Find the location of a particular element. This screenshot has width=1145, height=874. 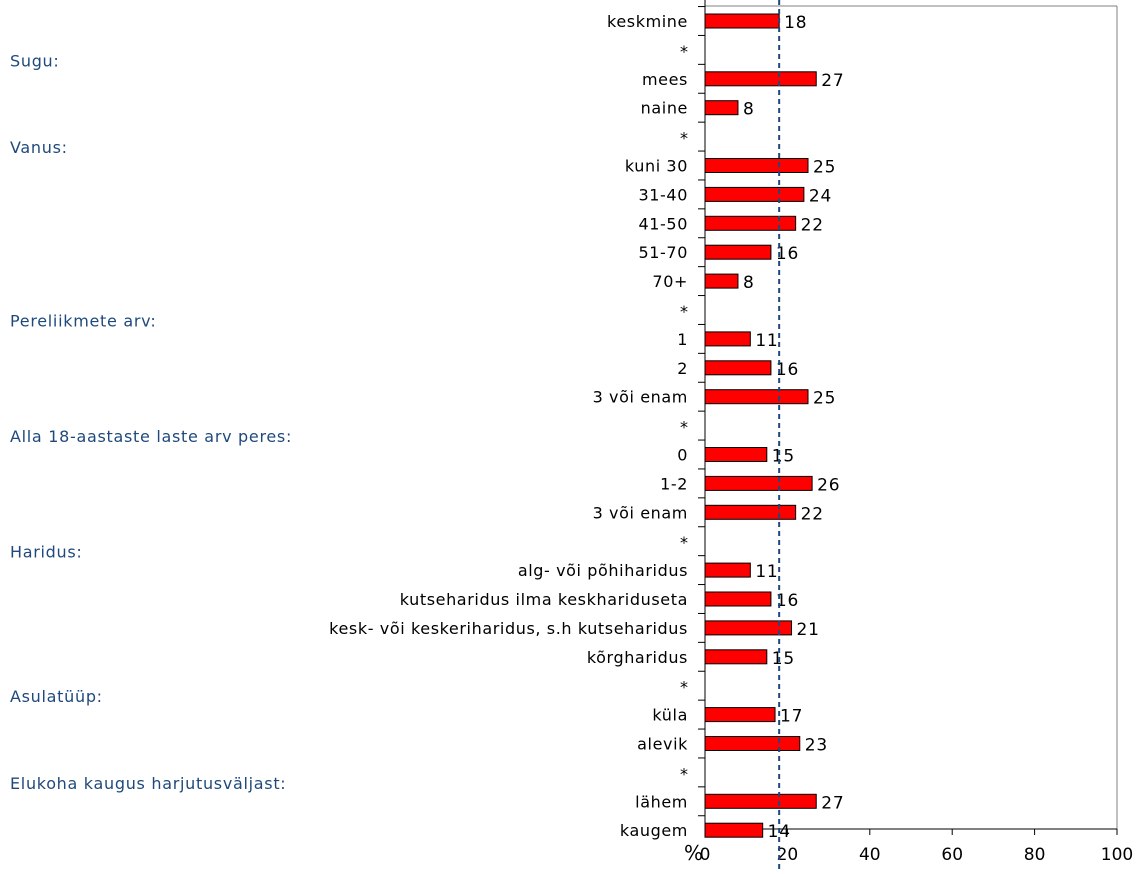

category-label: 1-2 is located at coordinates (674, 483).